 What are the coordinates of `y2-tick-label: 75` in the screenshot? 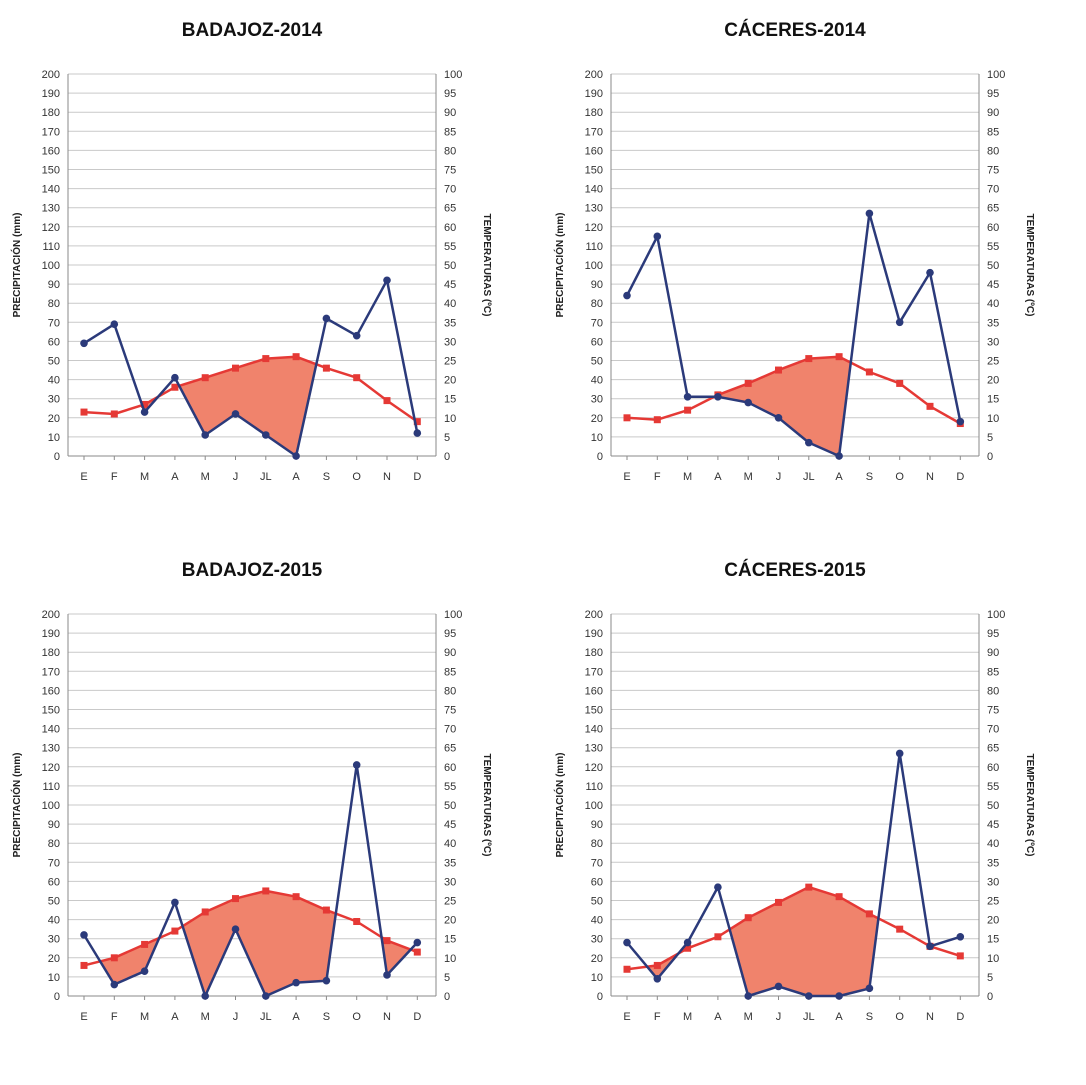 It's located at (450, 171).